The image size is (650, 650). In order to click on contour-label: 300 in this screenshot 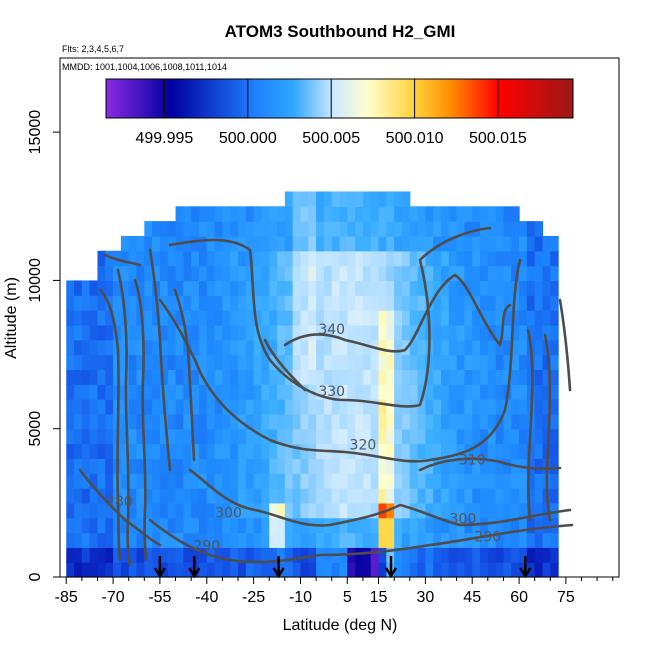, I will do `click(463, 520)`.